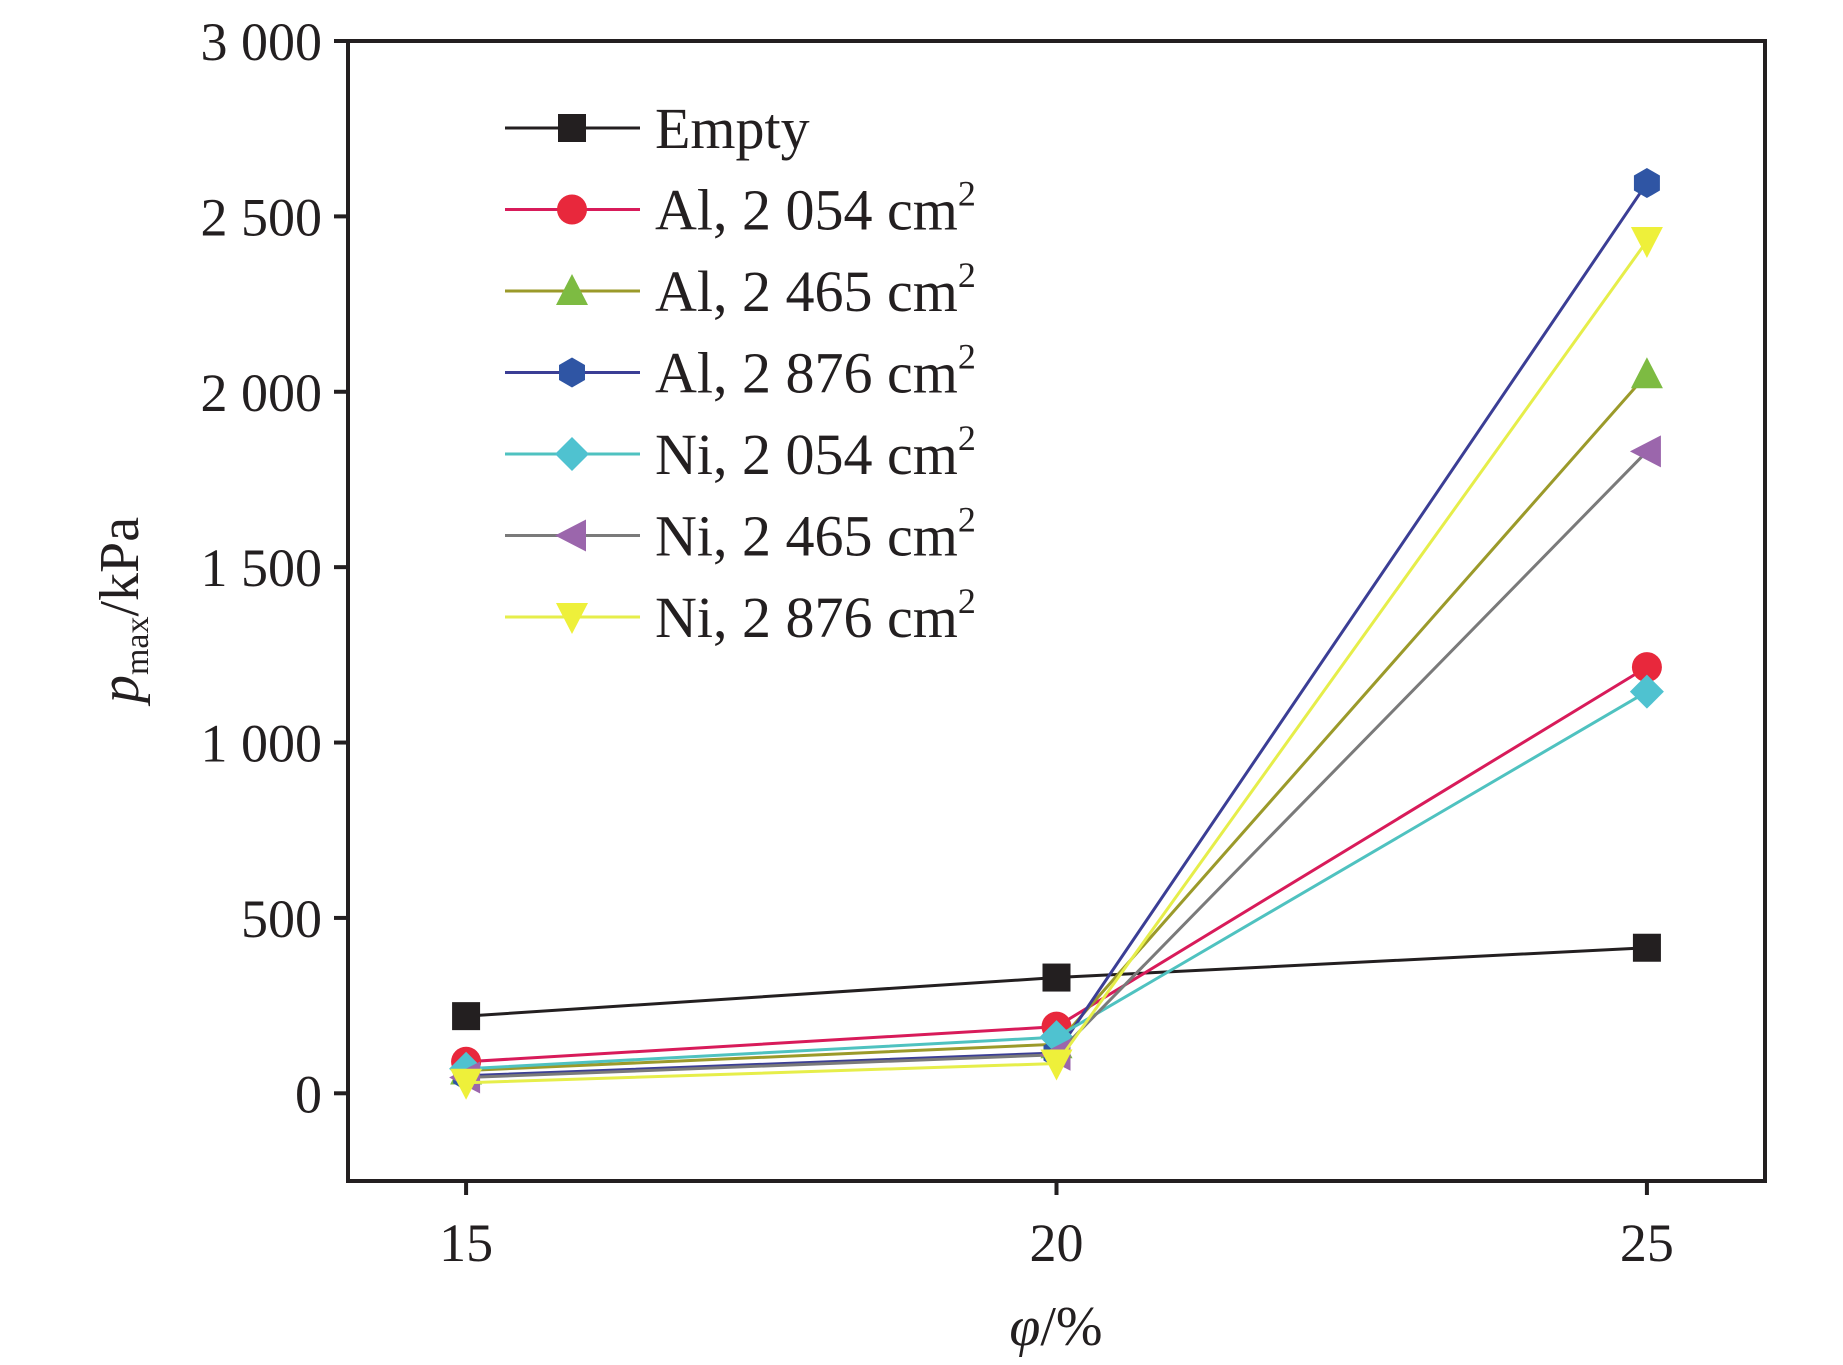  I want to click on legend-label: Al, 2 054 cm2, so click(815, 208).